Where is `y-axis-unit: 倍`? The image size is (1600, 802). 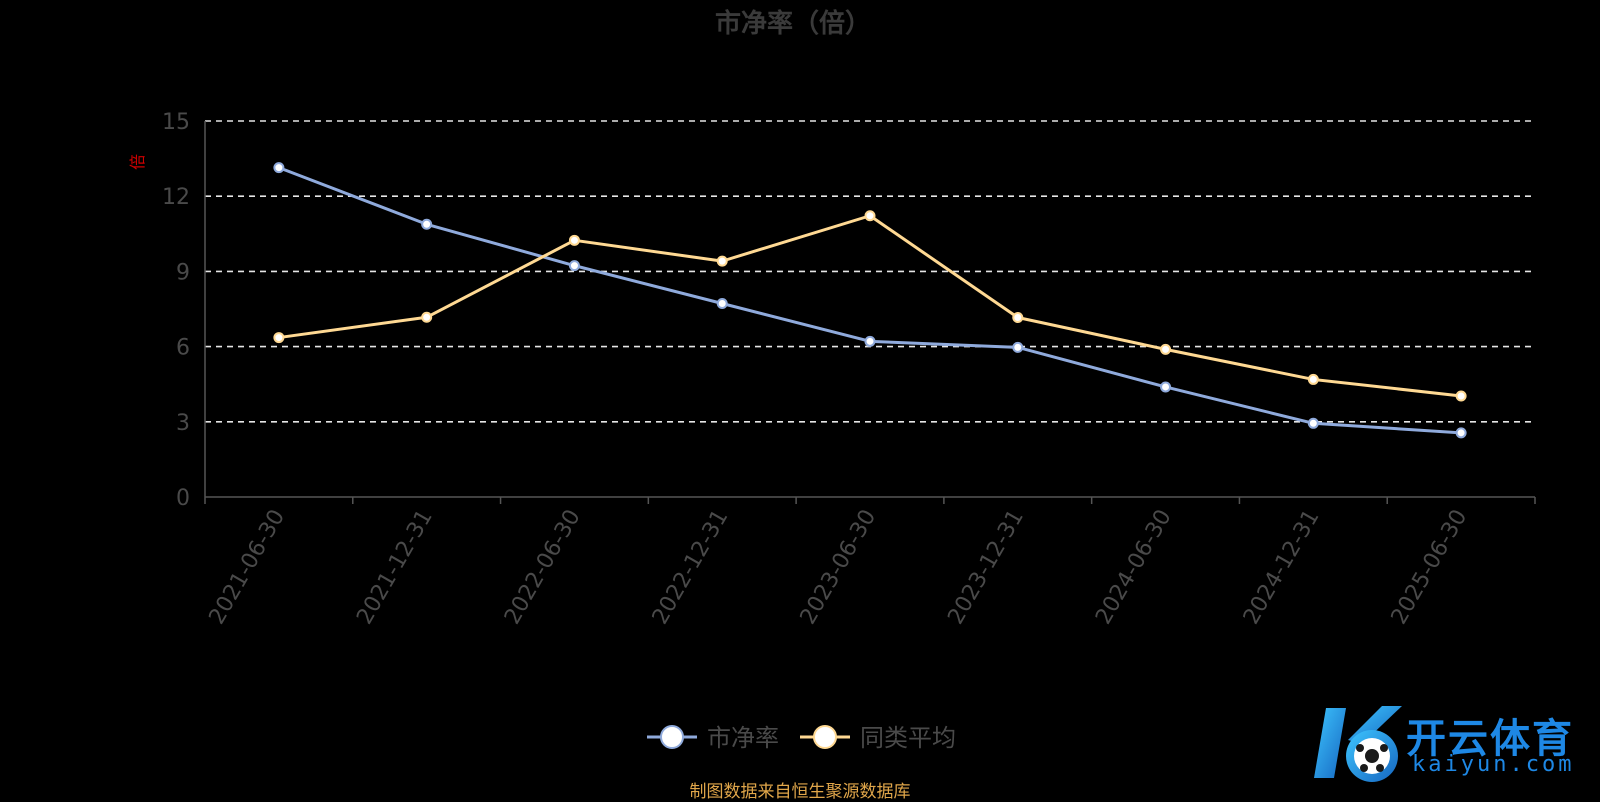 y-axis-unit: 倍 is located at coordinates (137, 162).